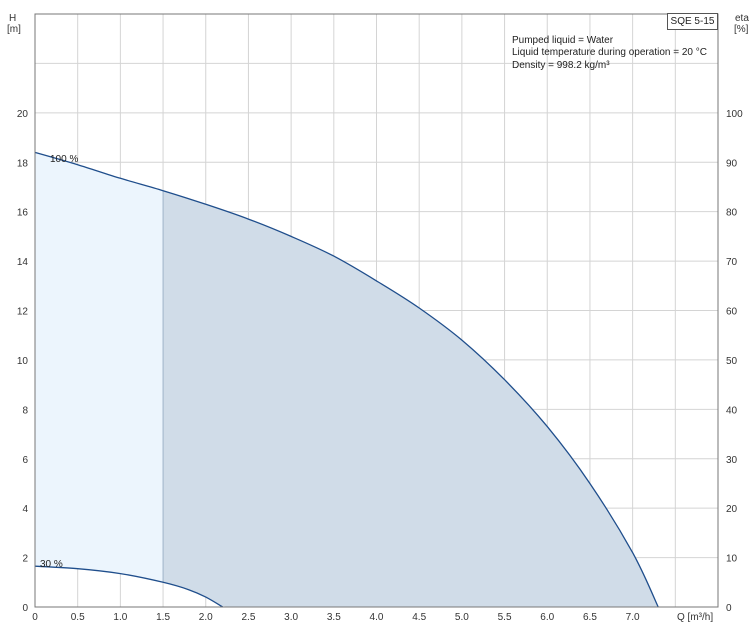  Describe the element at coordinates (732, 213) in the screenshot. I see `y-right-tick-label: 80` at that location.